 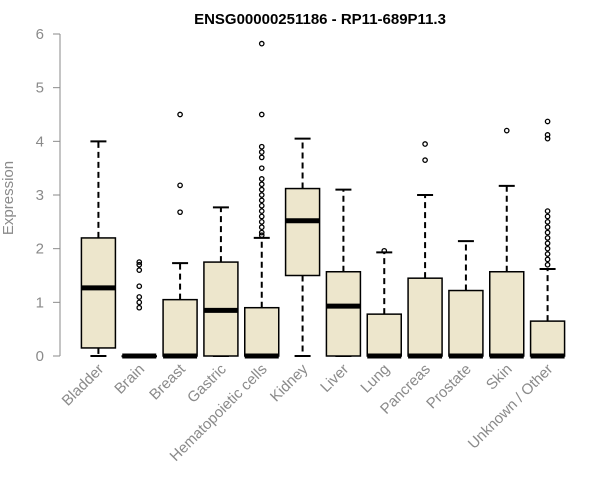 I want to click on x-tick-label: Liver, so click(x=334, y=378).